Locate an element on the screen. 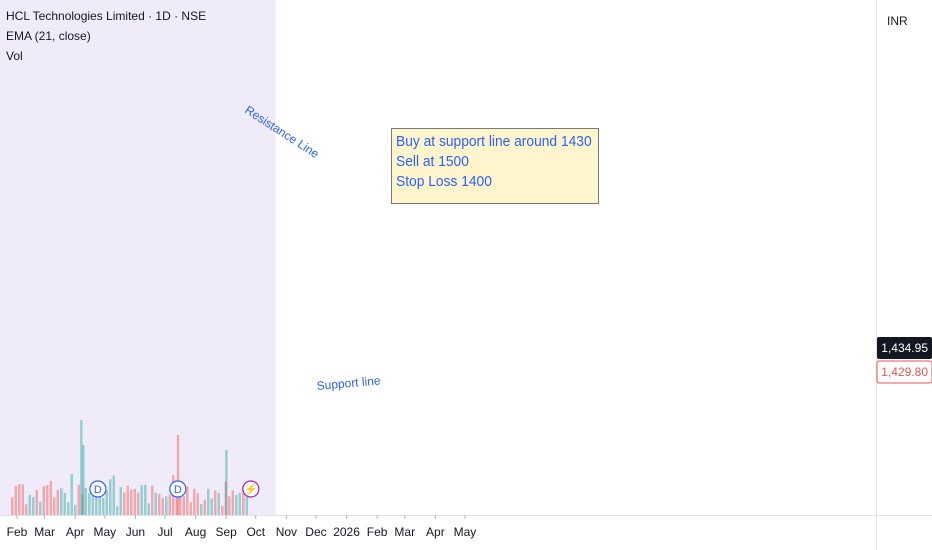 This screenshot has height=550, width=932. volume-bars is located at coordinates (129, 467).